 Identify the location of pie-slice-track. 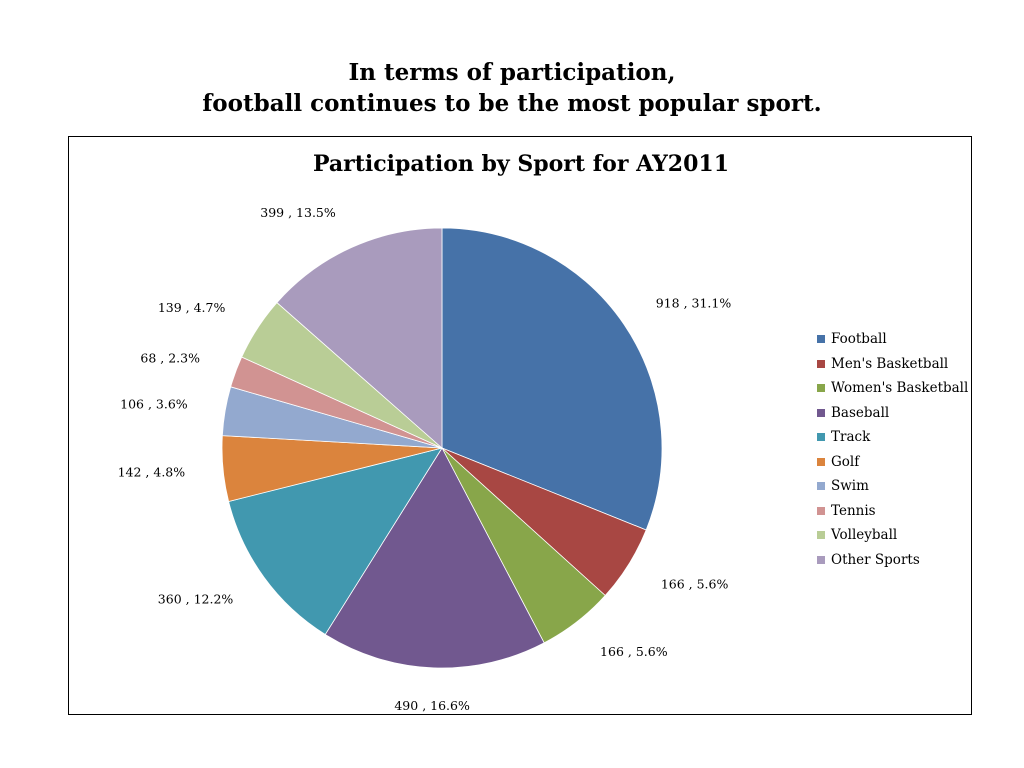
(335, 541).